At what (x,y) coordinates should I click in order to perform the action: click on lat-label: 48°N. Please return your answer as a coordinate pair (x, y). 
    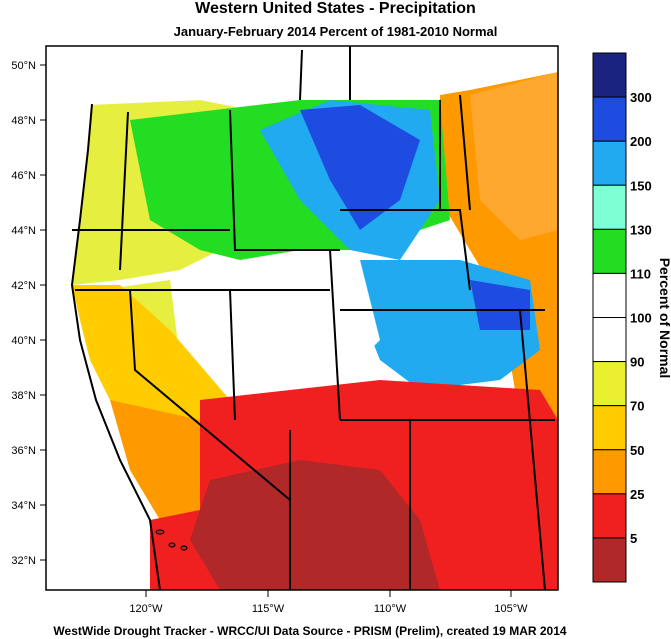
    Looking at the image, I should click on (23, 121).